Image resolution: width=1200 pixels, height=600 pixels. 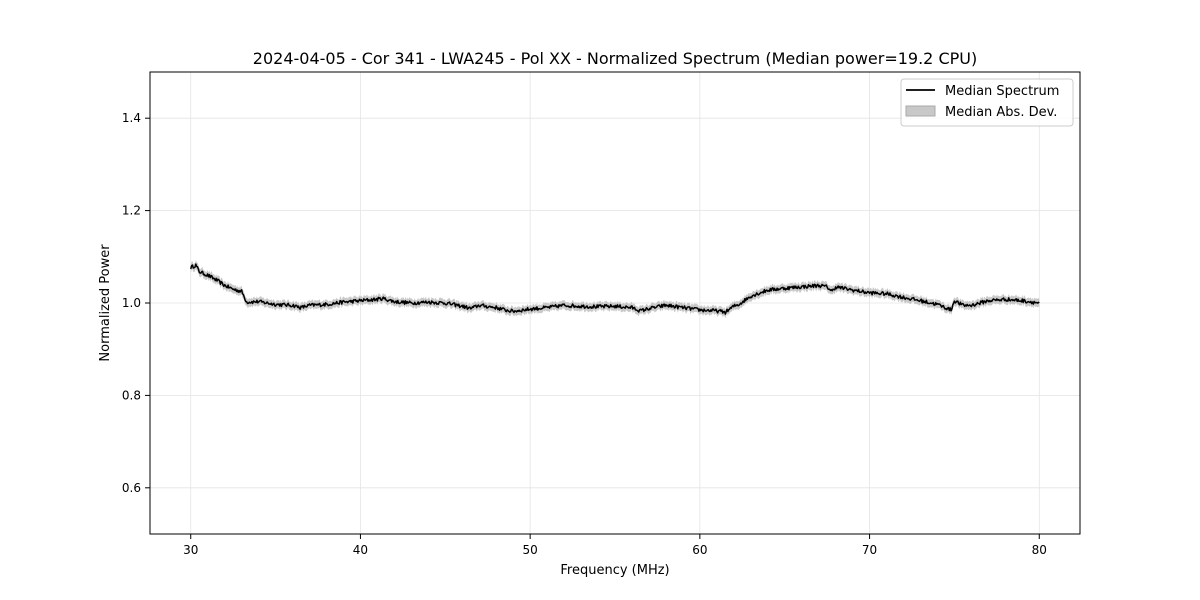 What do you see at coordinates (1001, 112) in the screenshot?
I see `legend-band-label: Median Abs. Dev.` at bounding box center [1001, 112].